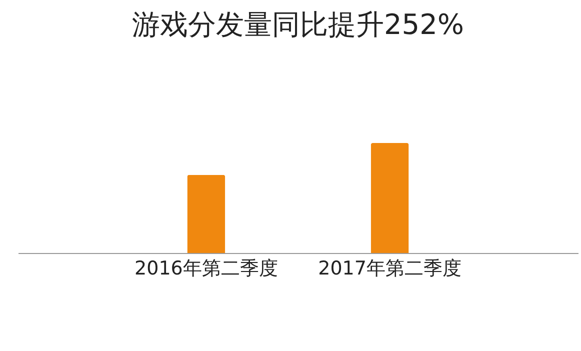 Image resolution: width=581 pixels, height=351 pixels. What do you see at coordinates (298, 24) in the screenshot?
I see `chart-title: 游戏分发量同比提升252%` at bounding box center [298, 24].